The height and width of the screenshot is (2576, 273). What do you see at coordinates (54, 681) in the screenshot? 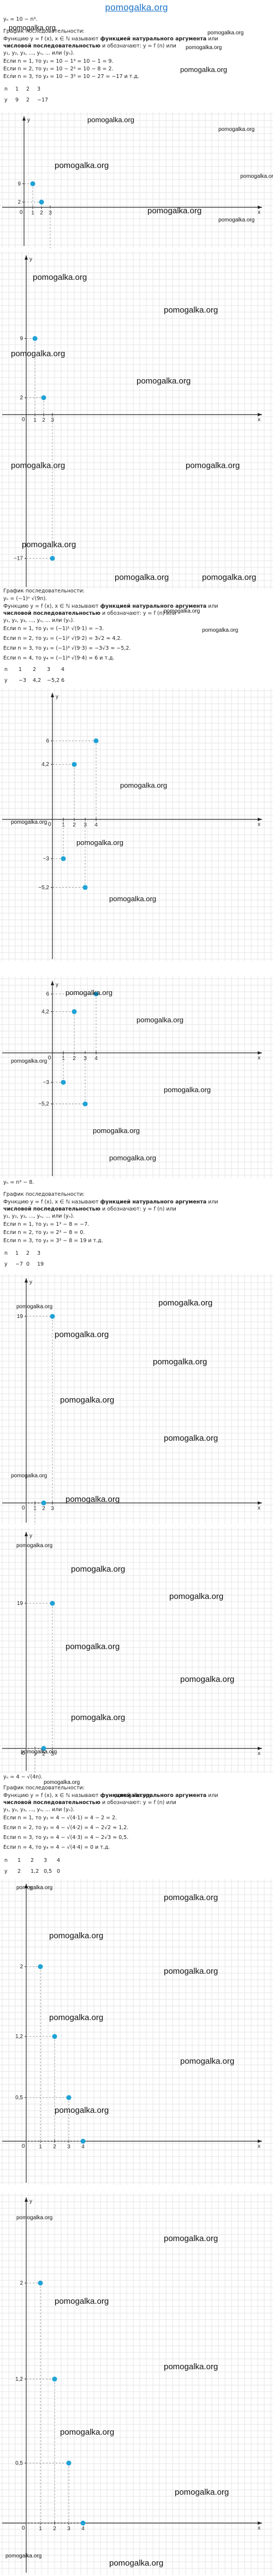
I see `table-cell: −5,2` at bounding box center [54, 681].